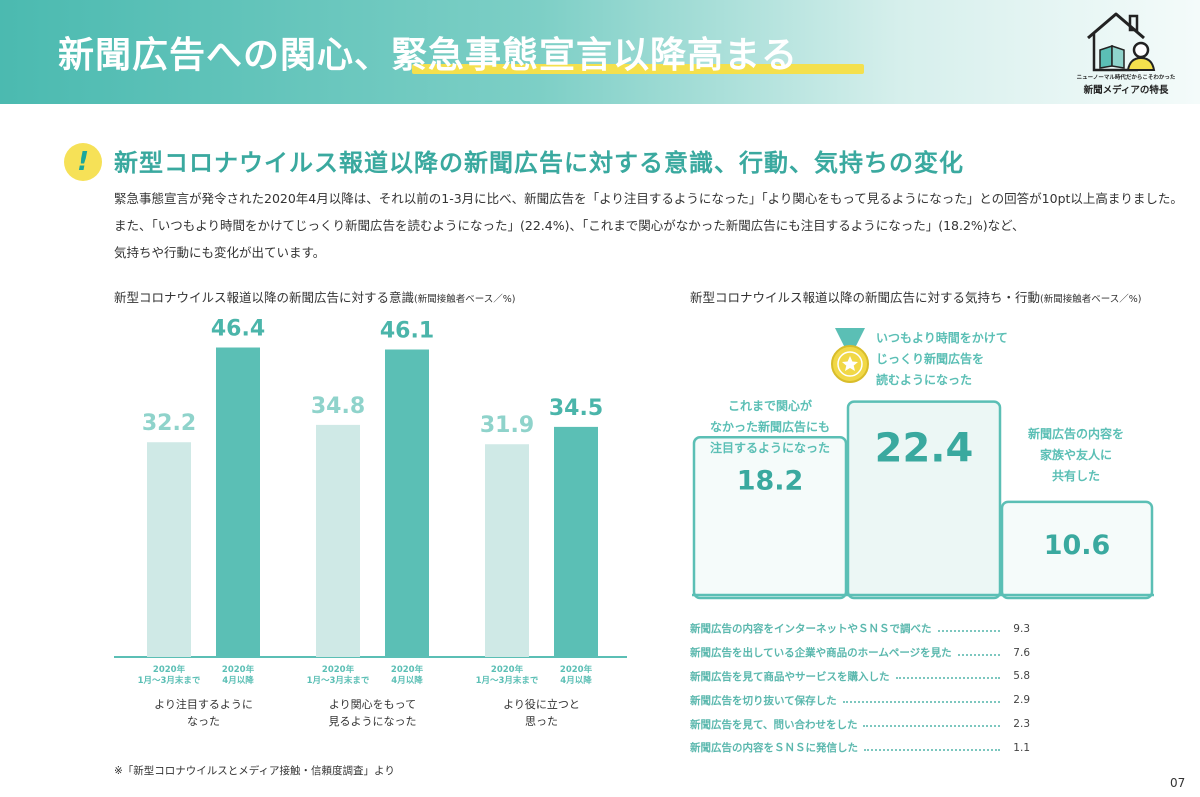 The image size is (1200, 797). Describe the element at coordinates (638, 69) in the screenshot. I see `title-highlight` at that location.